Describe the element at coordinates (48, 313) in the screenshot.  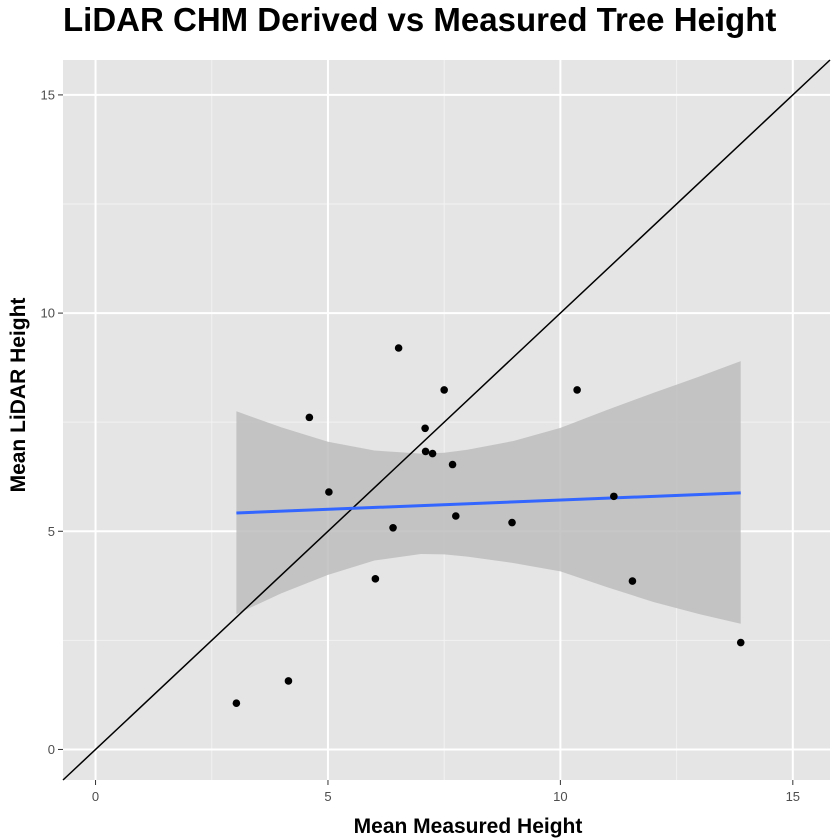
I see `y-tick-label-2: 10` at that location.